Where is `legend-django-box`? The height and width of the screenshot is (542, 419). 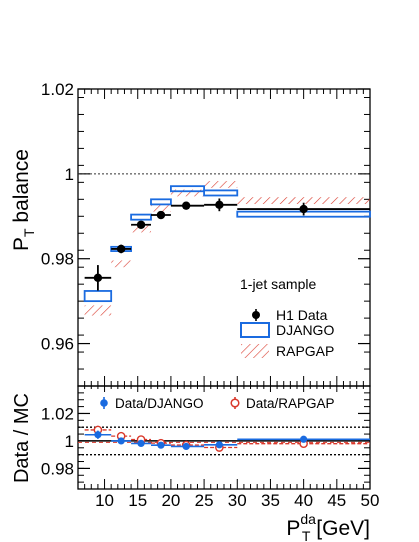
legend-django-box is located at coordinates (255, 330).